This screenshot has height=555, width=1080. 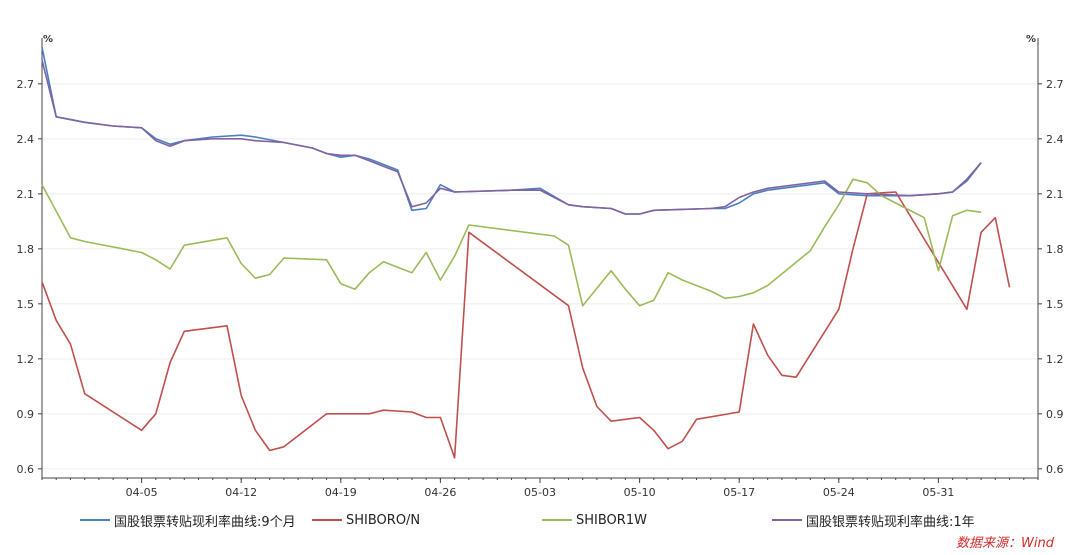 I want to click on legend-item-9-month: 国股银票转贴现利率曲线:9个月, so click(x=188, y=520).